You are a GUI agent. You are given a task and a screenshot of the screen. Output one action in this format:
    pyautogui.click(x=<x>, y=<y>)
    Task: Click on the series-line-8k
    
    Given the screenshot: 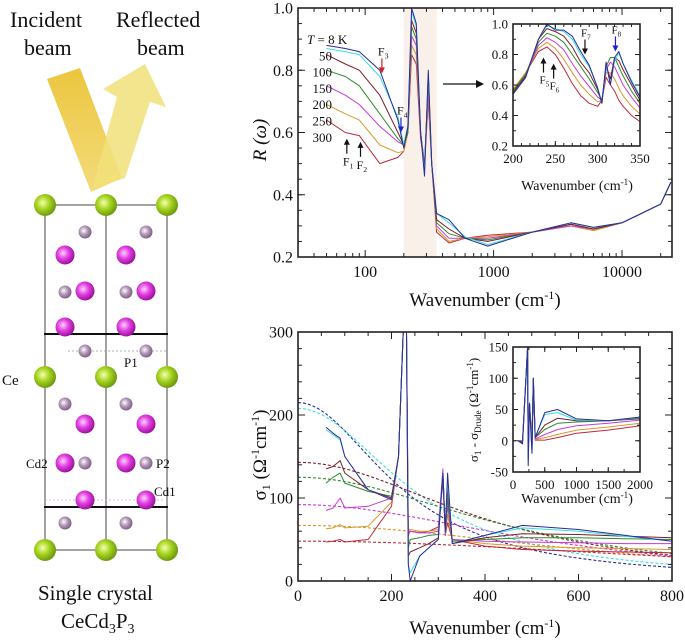 What is the action you would take?
    pyautogui.click(x=576, y=63)
    